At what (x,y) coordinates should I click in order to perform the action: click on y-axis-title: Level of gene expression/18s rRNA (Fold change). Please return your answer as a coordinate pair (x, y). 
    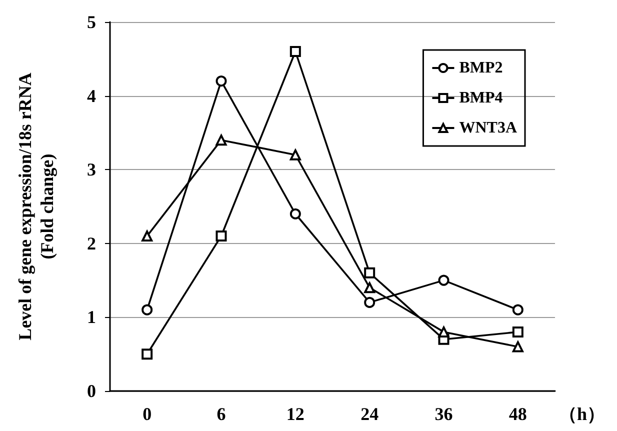
    Looking at the image, I should click on (36, 206).